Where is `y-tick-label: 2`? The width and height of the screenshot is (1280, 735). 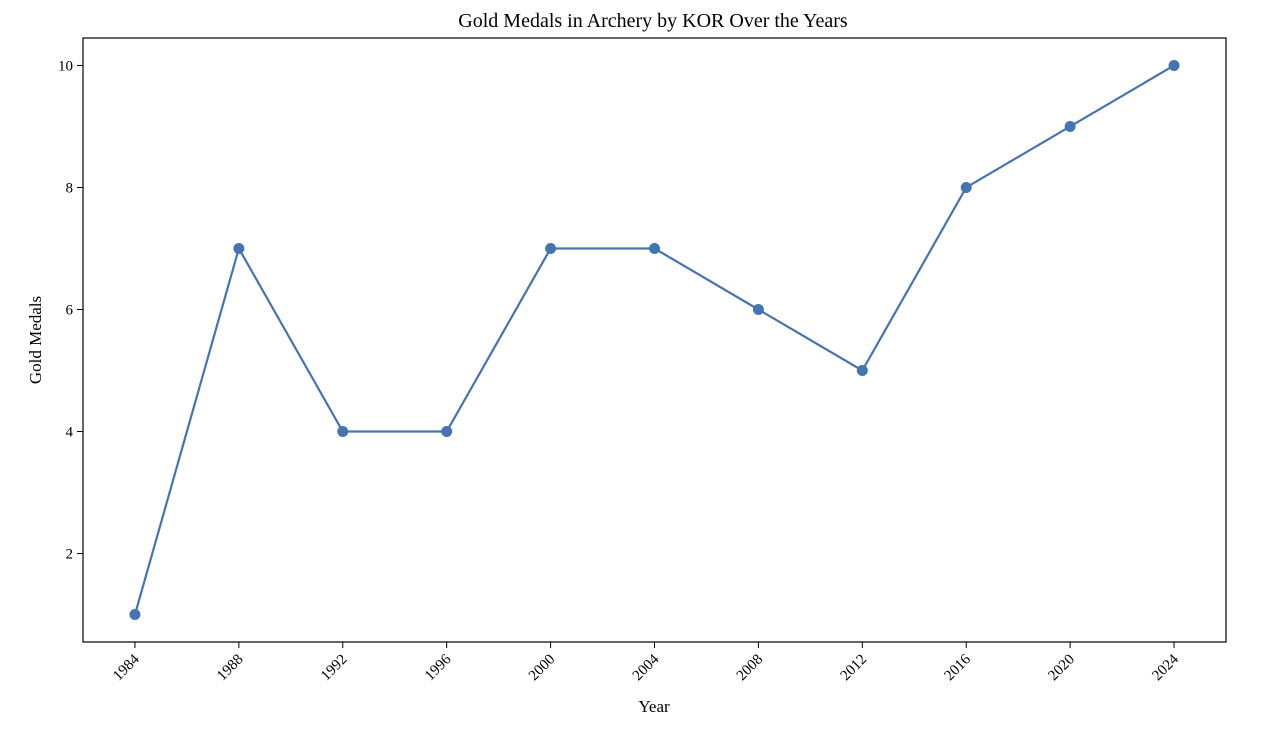 y-tick-label: 2 is located at coordinates (70, 555).